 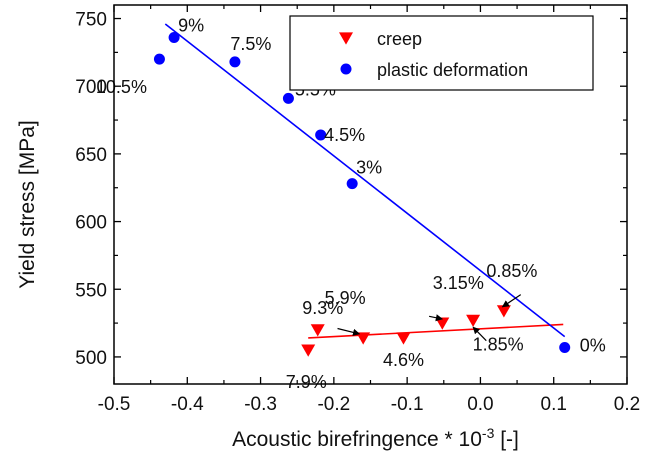 I want to click on point-label: 3.15%, so click(x=458, y=283).